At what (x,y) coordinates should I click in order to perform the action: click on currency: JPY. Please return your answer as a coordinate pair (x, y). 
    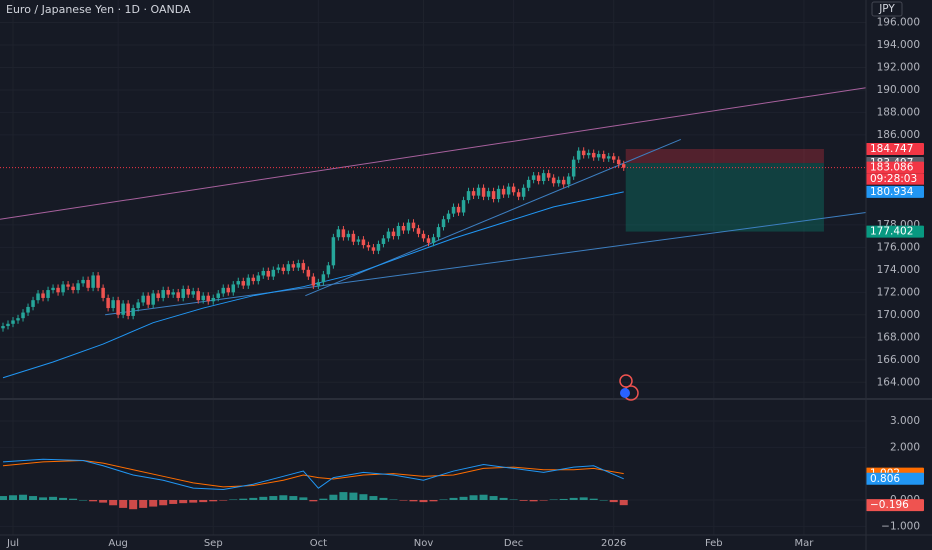
    Looking at the image, I should click on (886, 9).